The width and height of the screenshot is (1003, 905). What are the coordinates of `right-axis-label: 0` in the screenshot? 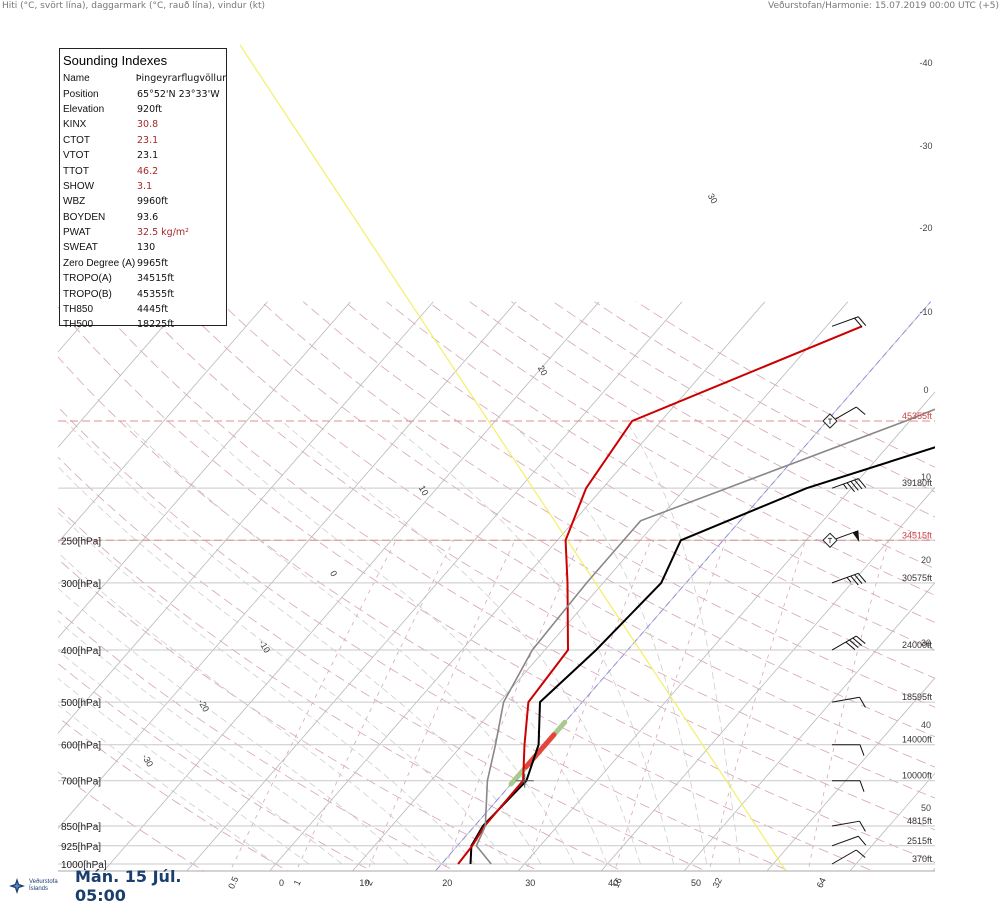 It's located at (925, 390).